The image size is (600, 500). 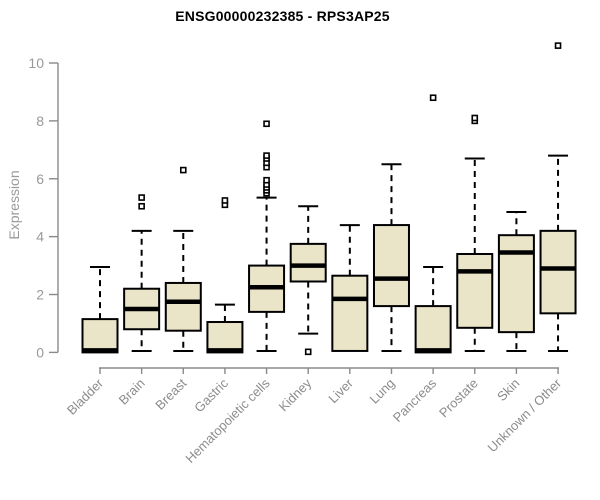 I want to click on box-kidney, so click(x=308, y=262).